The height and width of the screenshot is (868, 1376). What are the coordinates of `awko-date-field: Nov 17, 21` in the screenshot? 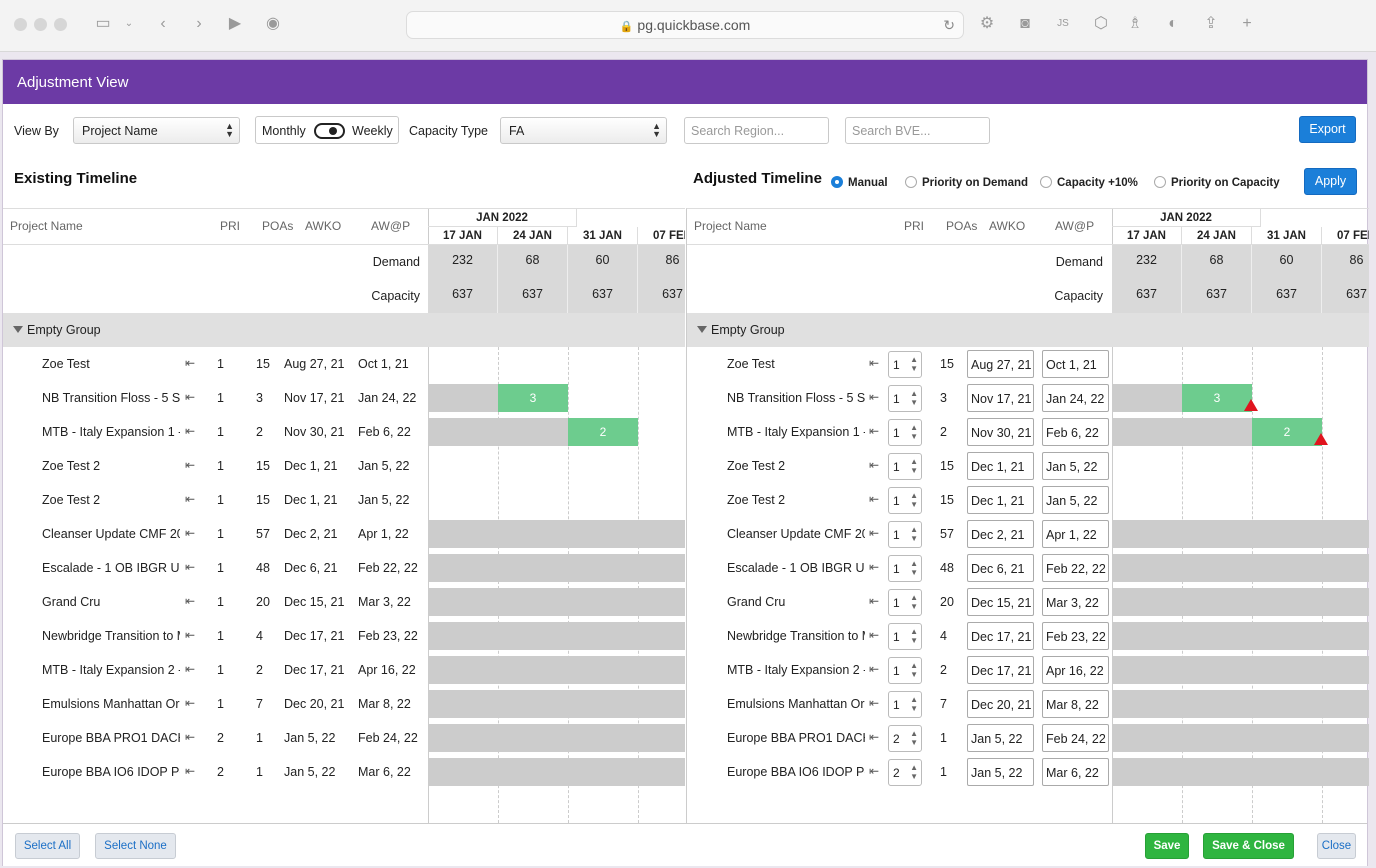 It's located at (1000, 398).